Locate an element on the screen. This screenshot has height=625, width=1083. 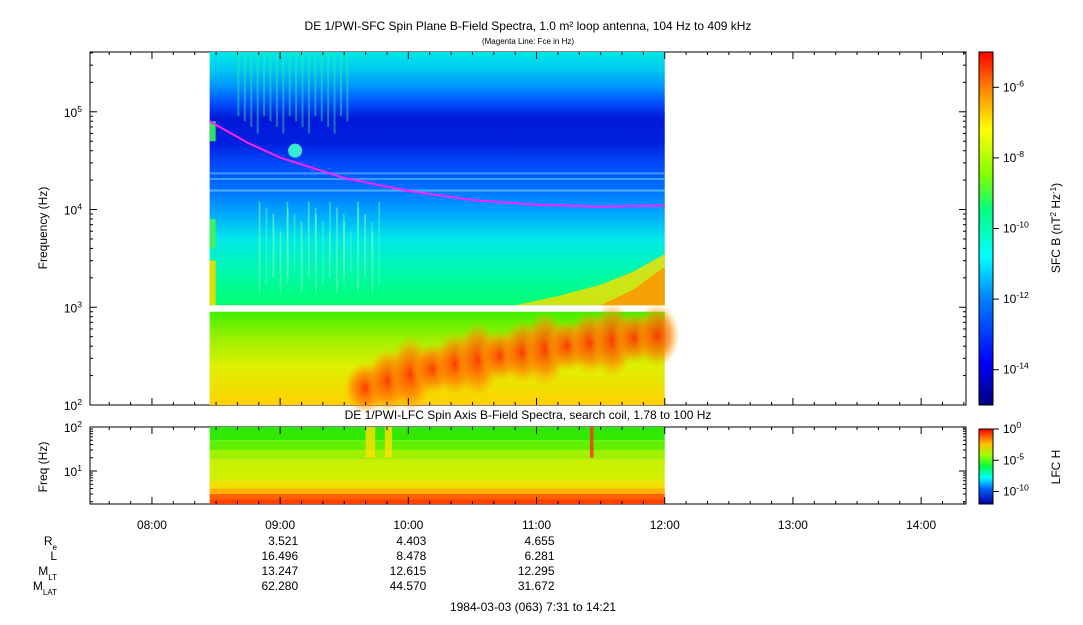
ephemeris-label: MLT is located at coordinates (47, 573).